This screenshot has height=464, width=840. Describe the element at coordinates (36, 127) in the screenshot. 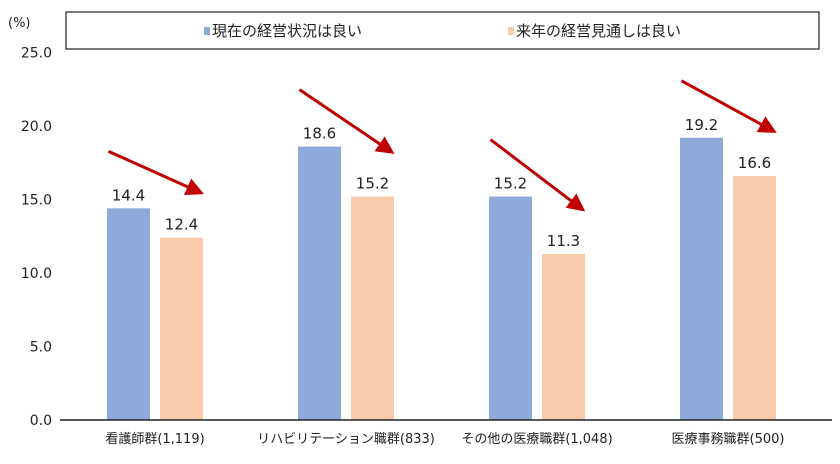

I see `y-tick-label: 20.0` at that location.